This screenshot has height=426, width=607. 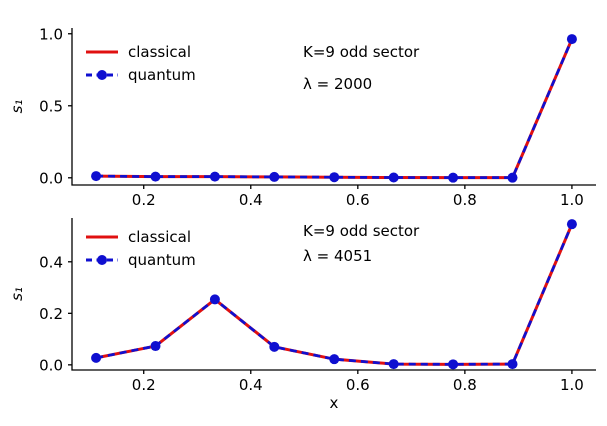 I want to click on x-axis-label: x, so click(x=334, y=403).